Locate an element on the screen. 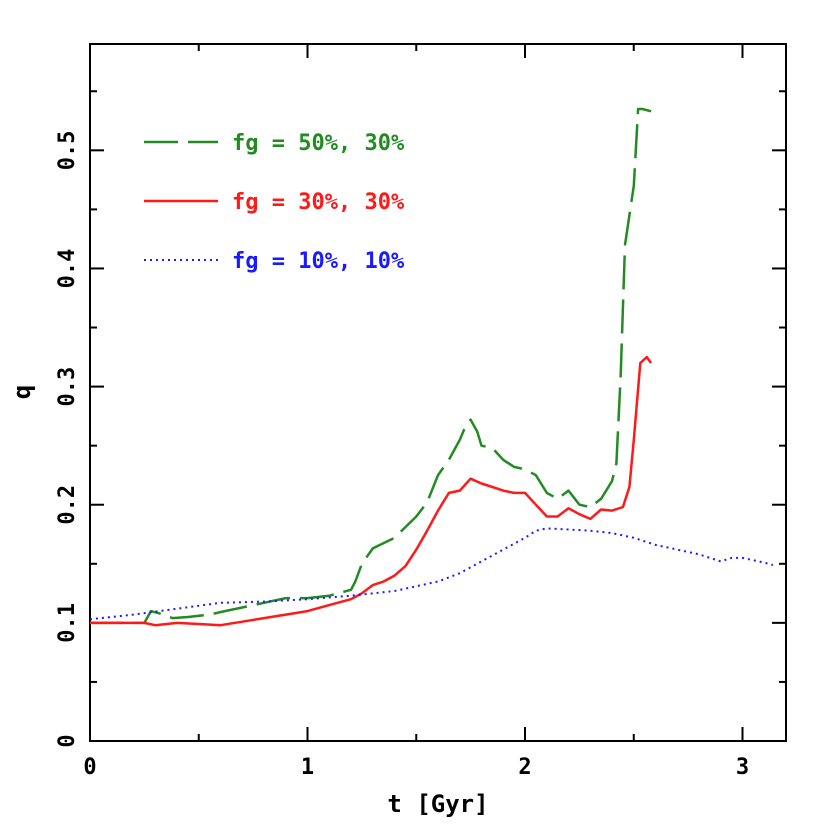 The width and height of the screenshot is (830, 830). x-tick-label: 2 is located at coordinates (524, 767).